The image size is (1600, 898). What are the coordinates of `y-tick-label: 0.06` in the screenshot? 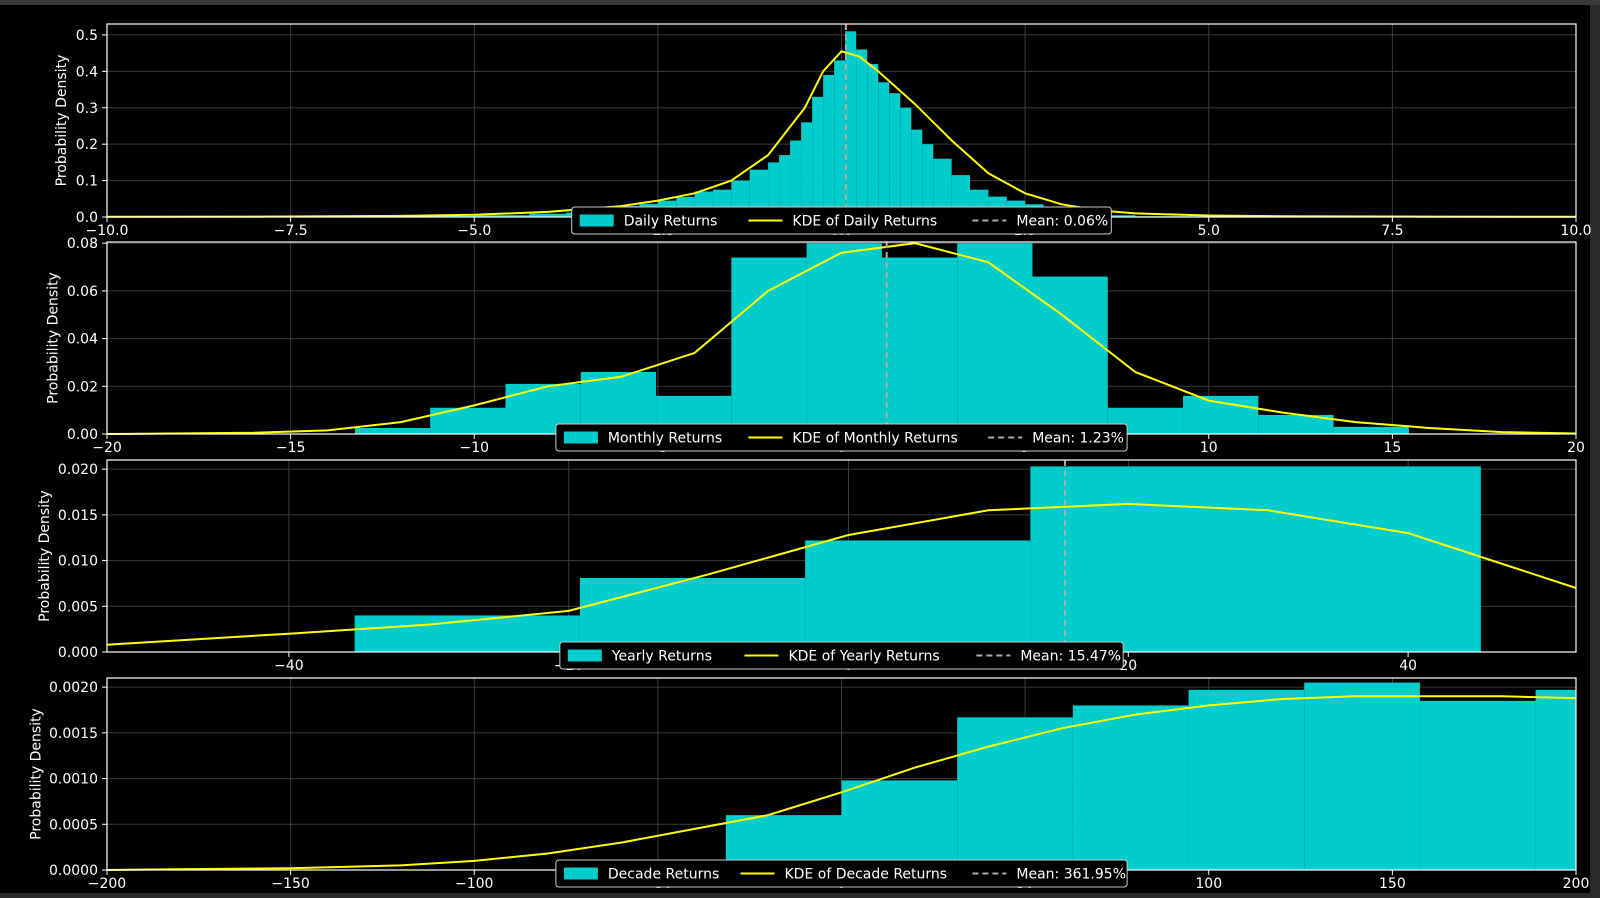 It's located at (82, 292).